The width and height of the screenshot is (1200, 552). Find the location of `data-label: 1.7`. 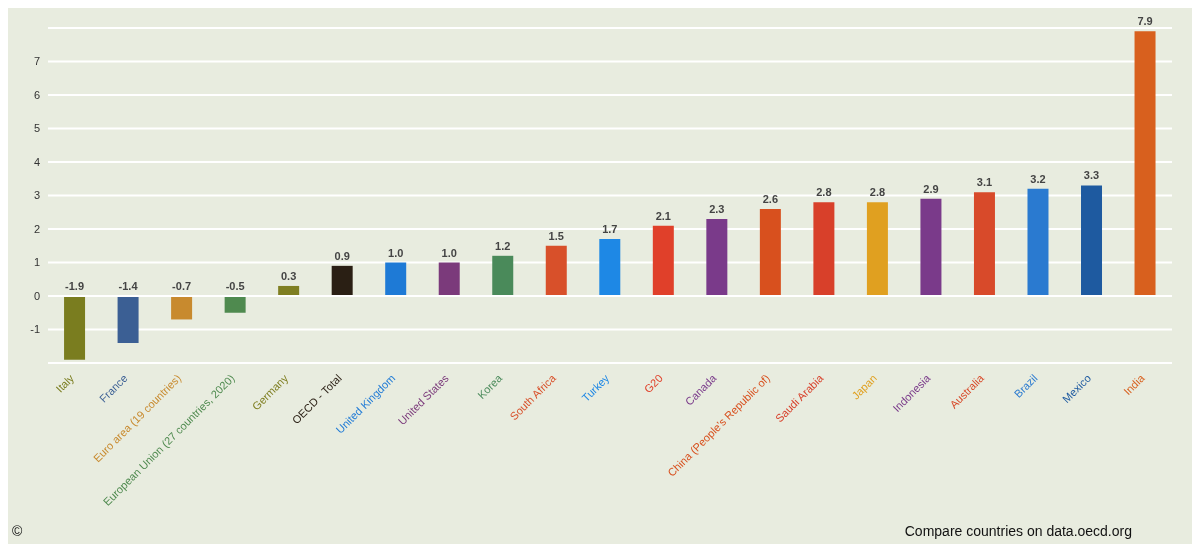

data-label: 1.7 is located at coordinates (610, 229).